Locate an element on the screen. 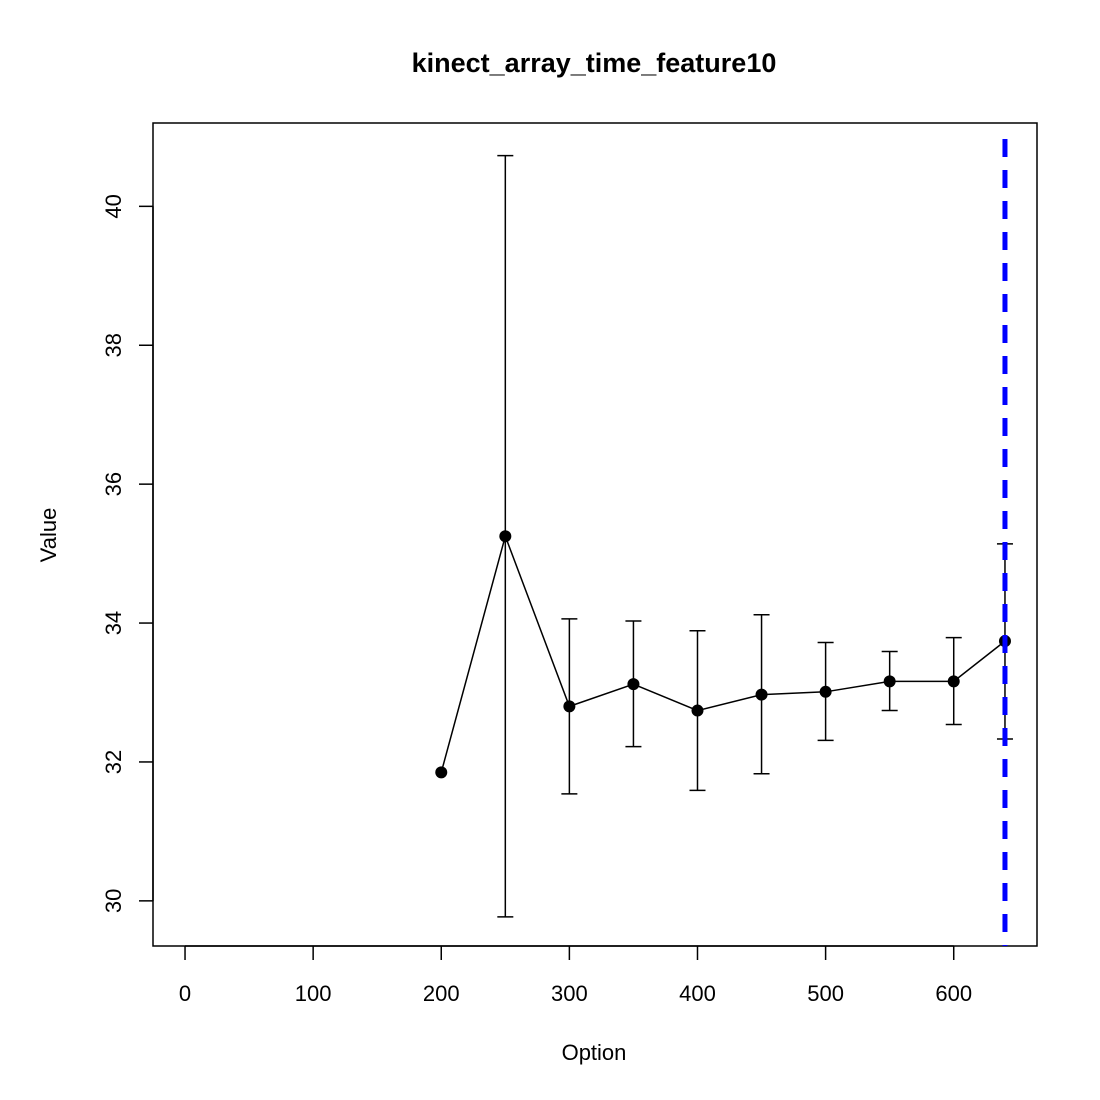 This screenshot has width=1100, height=1100. data-points is located at coordinates (723, 654).